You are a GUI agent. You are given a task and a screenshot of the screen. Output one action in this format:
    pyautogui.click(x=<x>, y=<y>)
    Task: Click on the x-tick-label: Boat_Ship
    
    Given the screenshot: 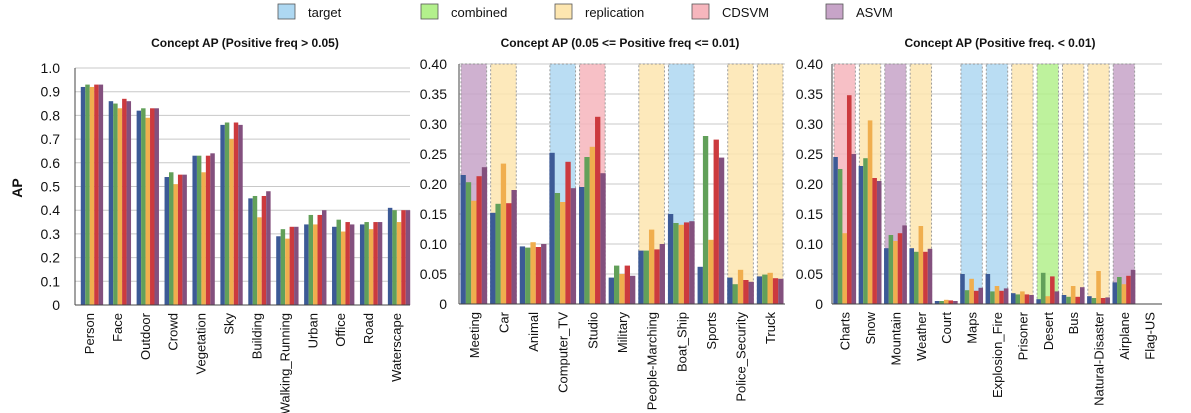 What is the action you would take?
    pyautogui.click(x=681, y=342)
    